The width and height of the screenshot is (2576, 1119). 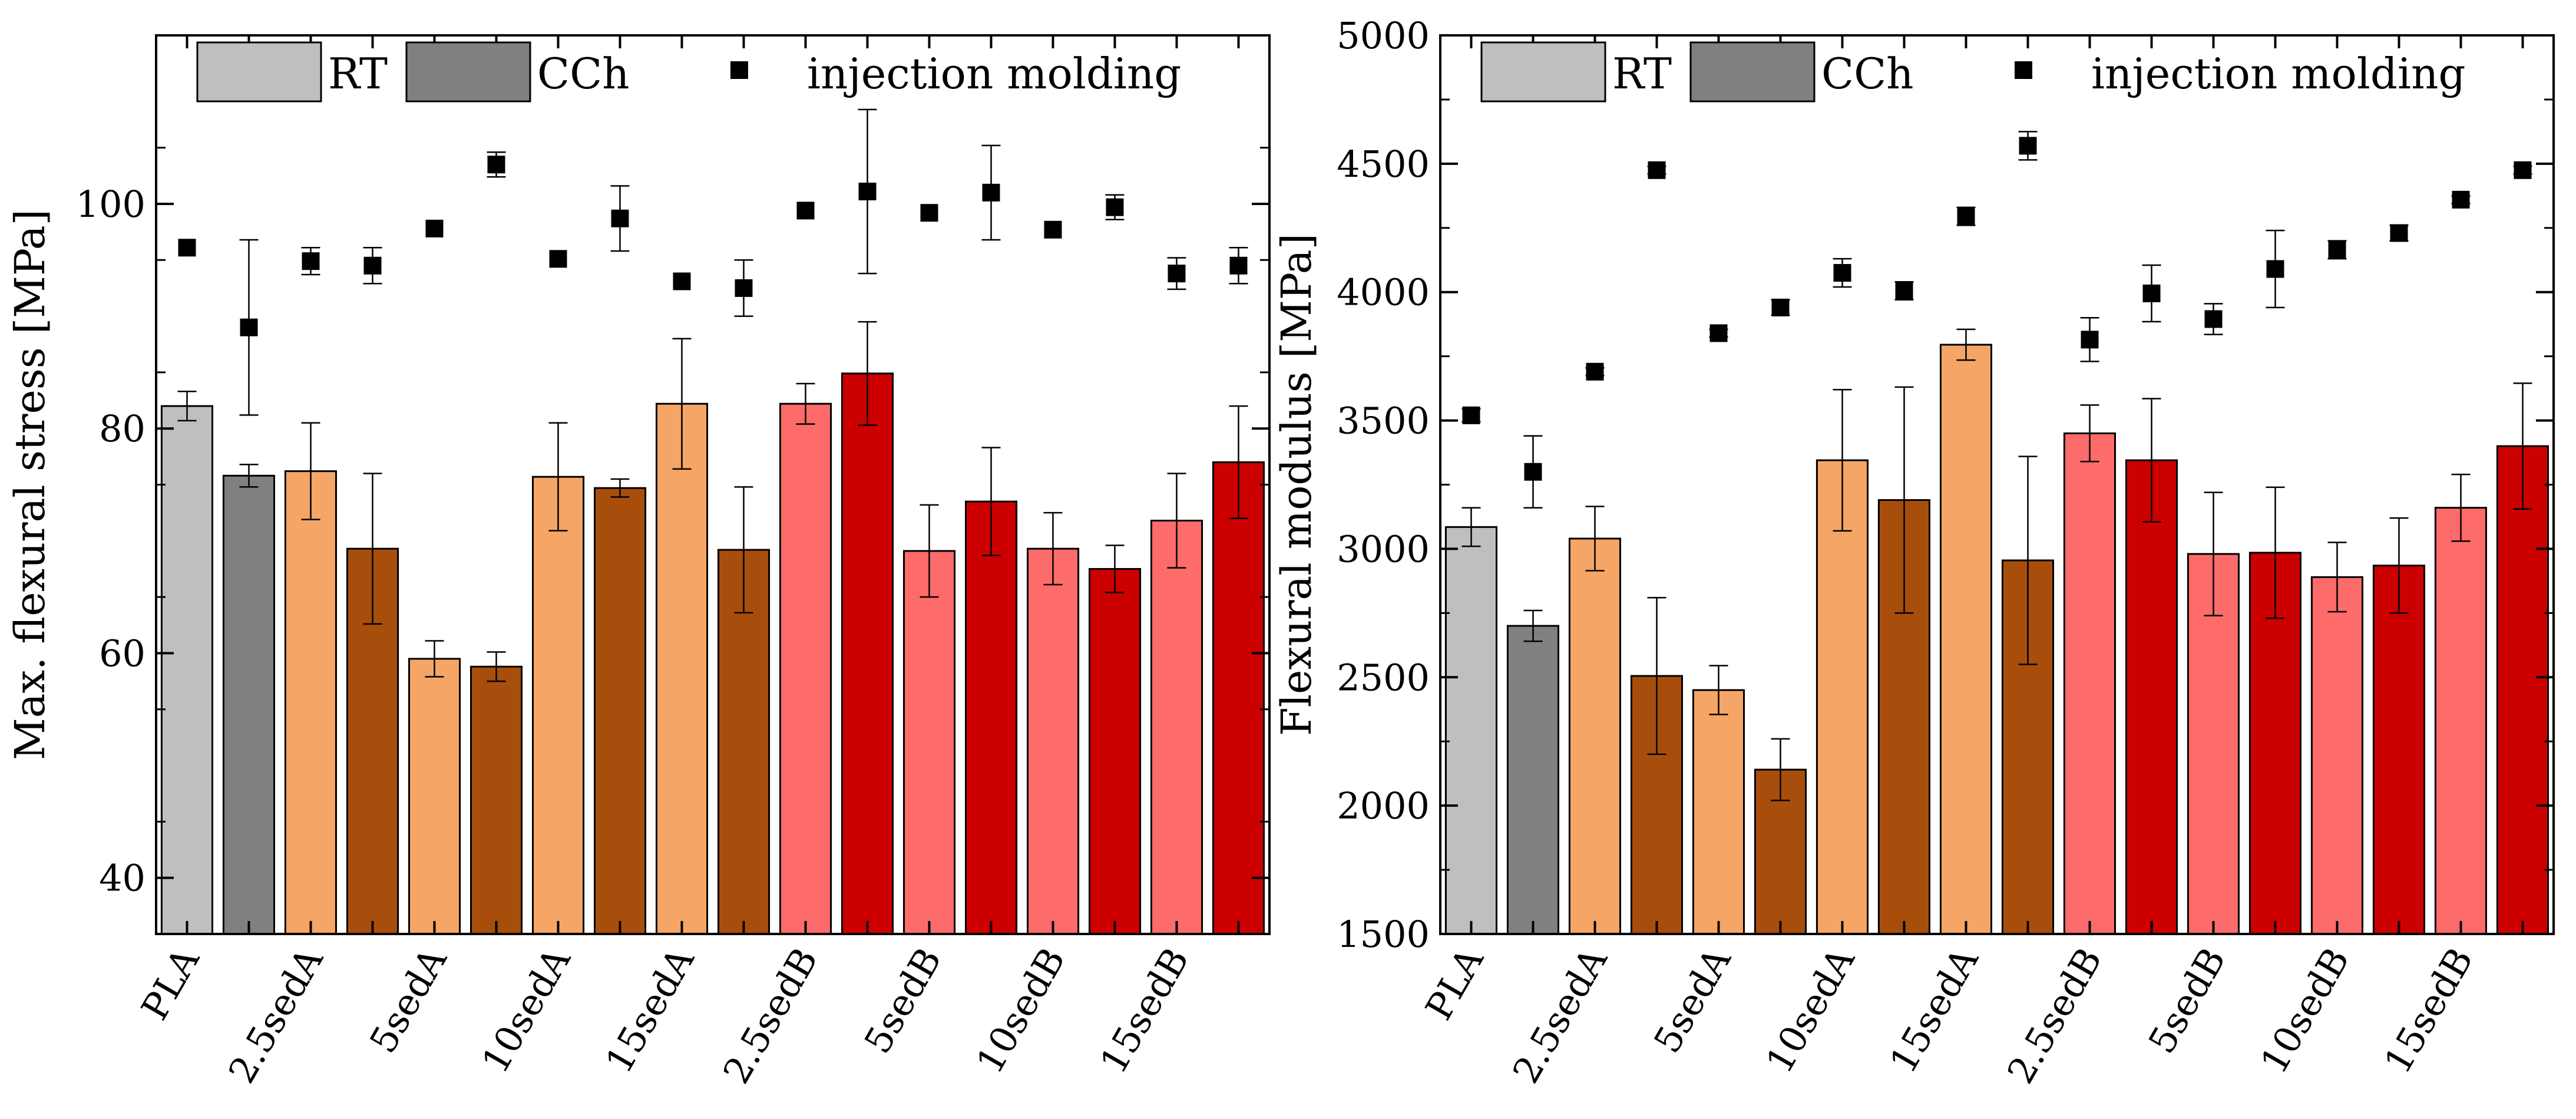 I want to click on legend-swatch-rt, so click(x=259, y=72).